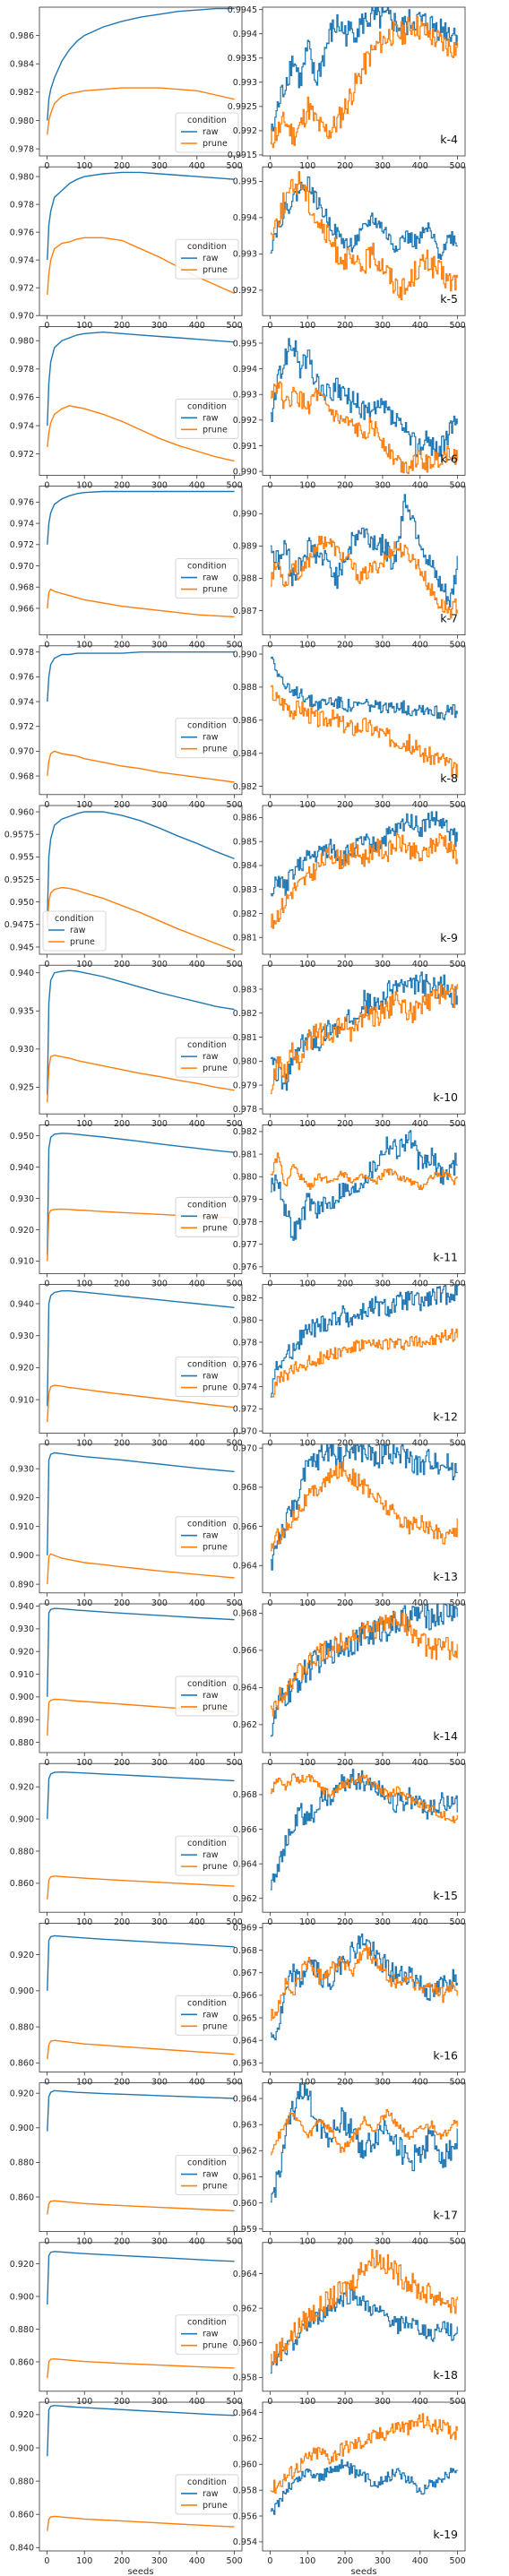 This screenshot has width=509, height=2576. I want to click on legend-label-prune: prune, so click(215, 430).